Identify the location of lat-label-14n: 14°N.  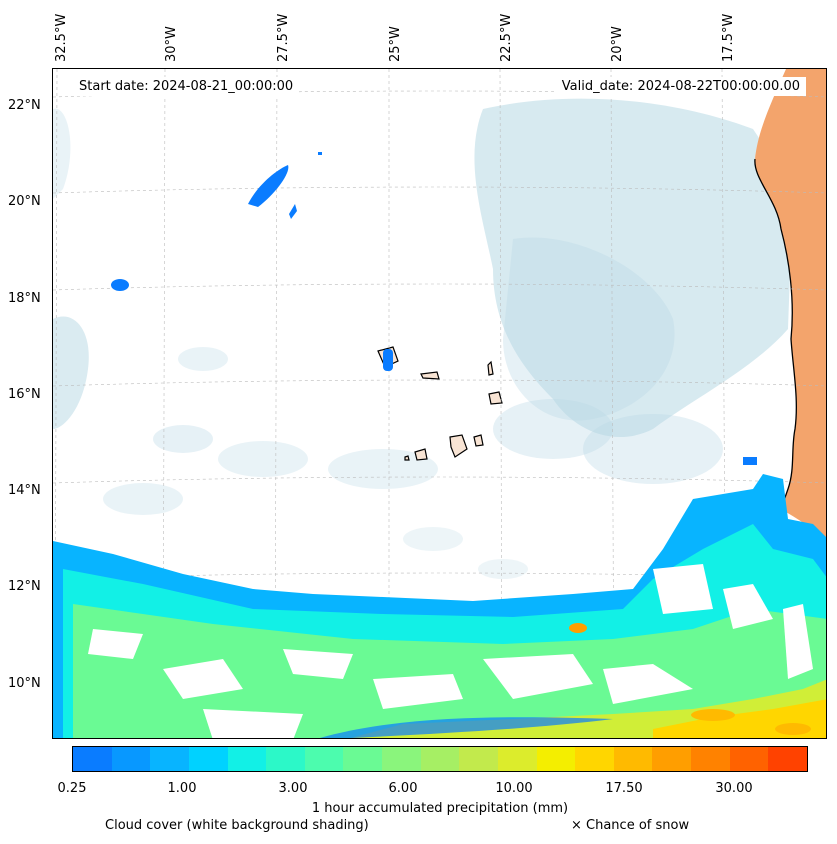
(24, 490).